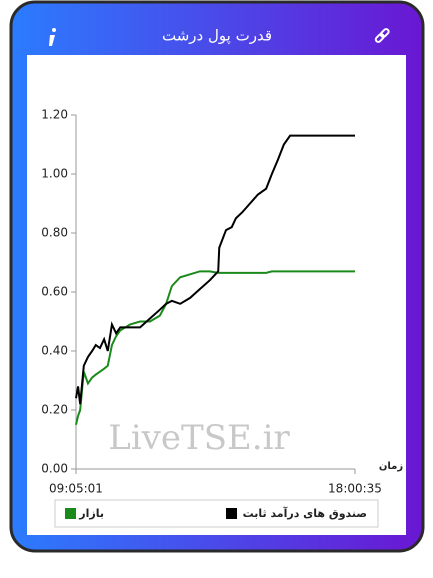 This screenshot has height=578, width=433. Describe the element at coordinates (76, 489) in the screenshot. I see `x-tick-label: 09:05:01` at that location.